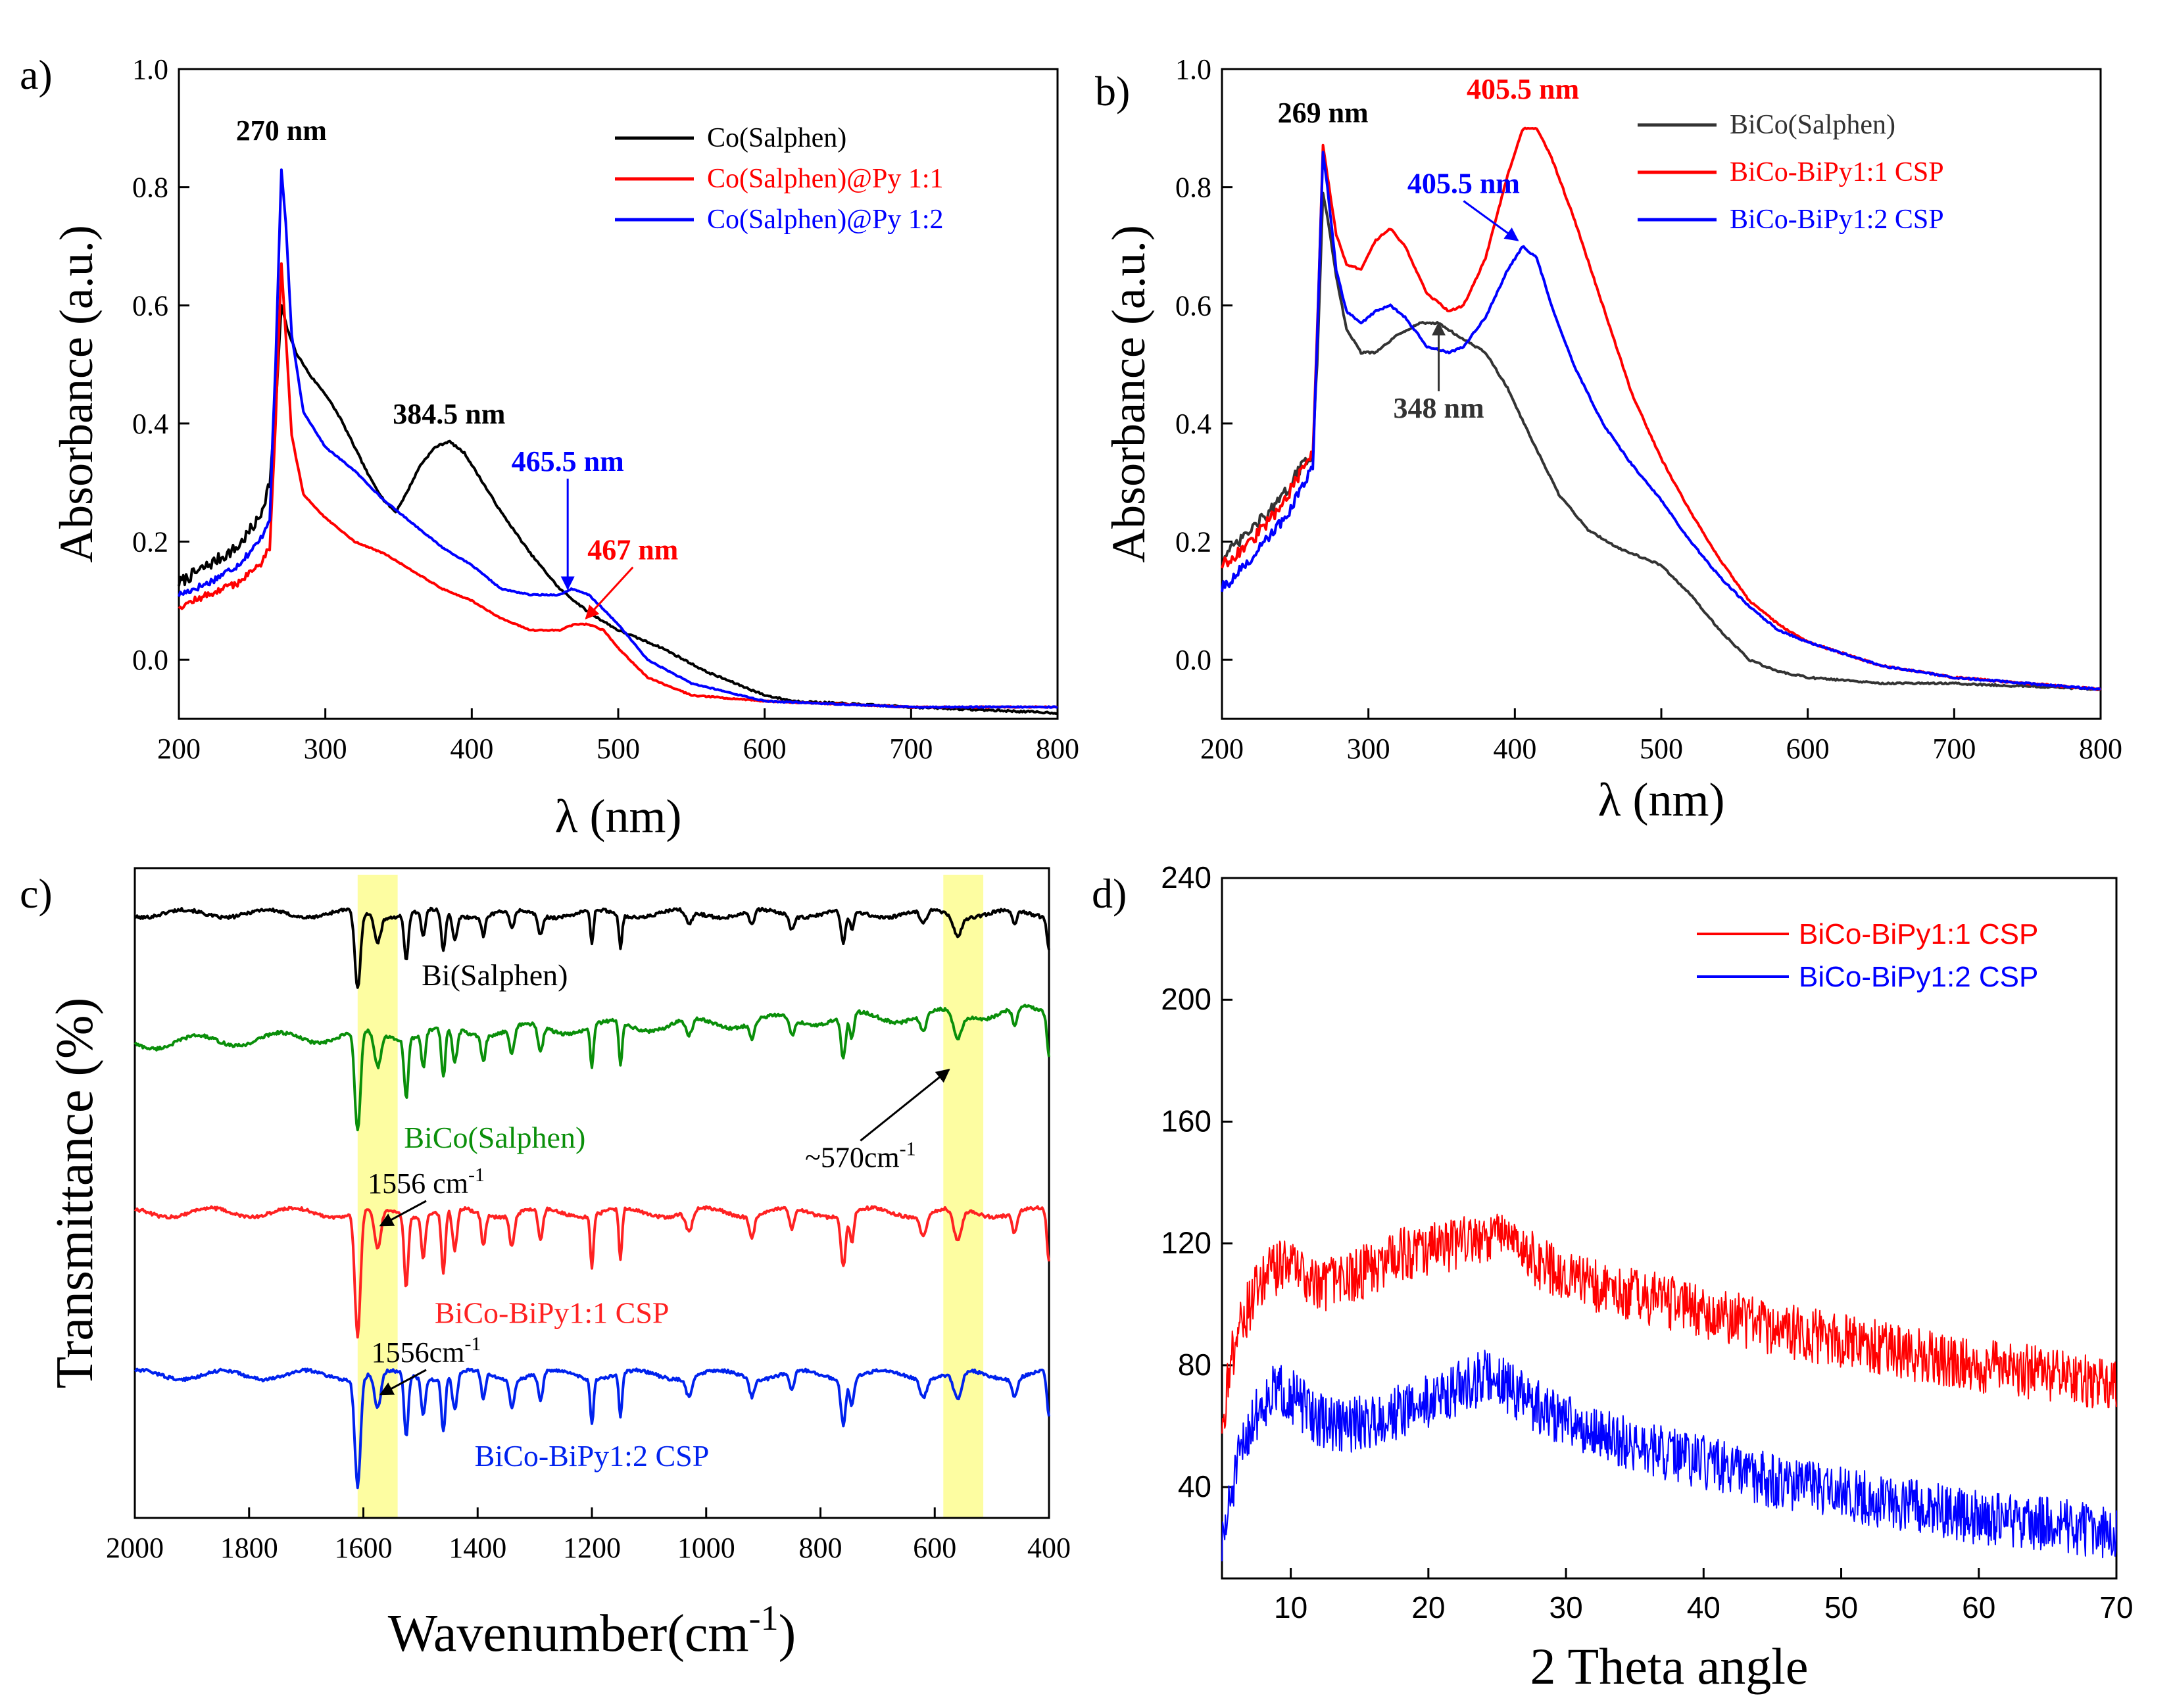  I want to click on x-axis-label-c: Wavenumber(cm-1), so click(592, 1630).